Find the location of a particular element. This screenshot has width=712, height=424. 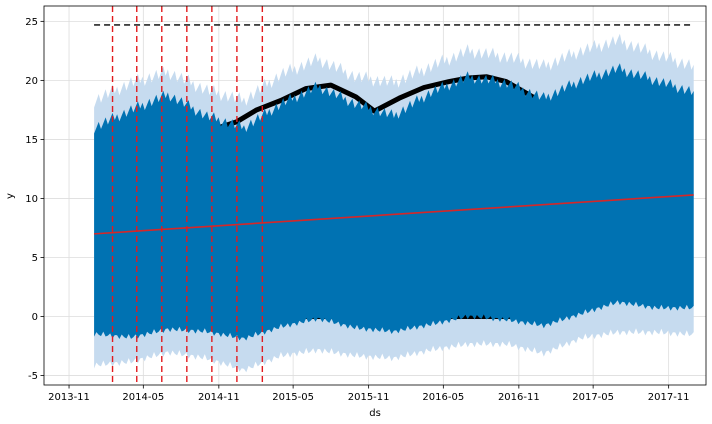

y-tick-label: -5 is located at coordinates (33, 376).